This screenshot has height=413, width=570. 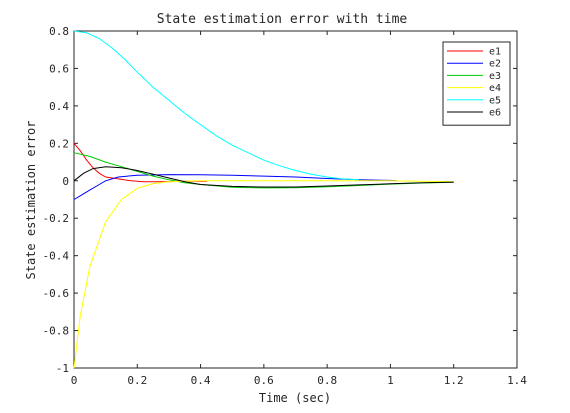 What do you see at coordinates (263, 177) in the screenshot?
I see `series-line-e6` at bounding box center [263, 177].